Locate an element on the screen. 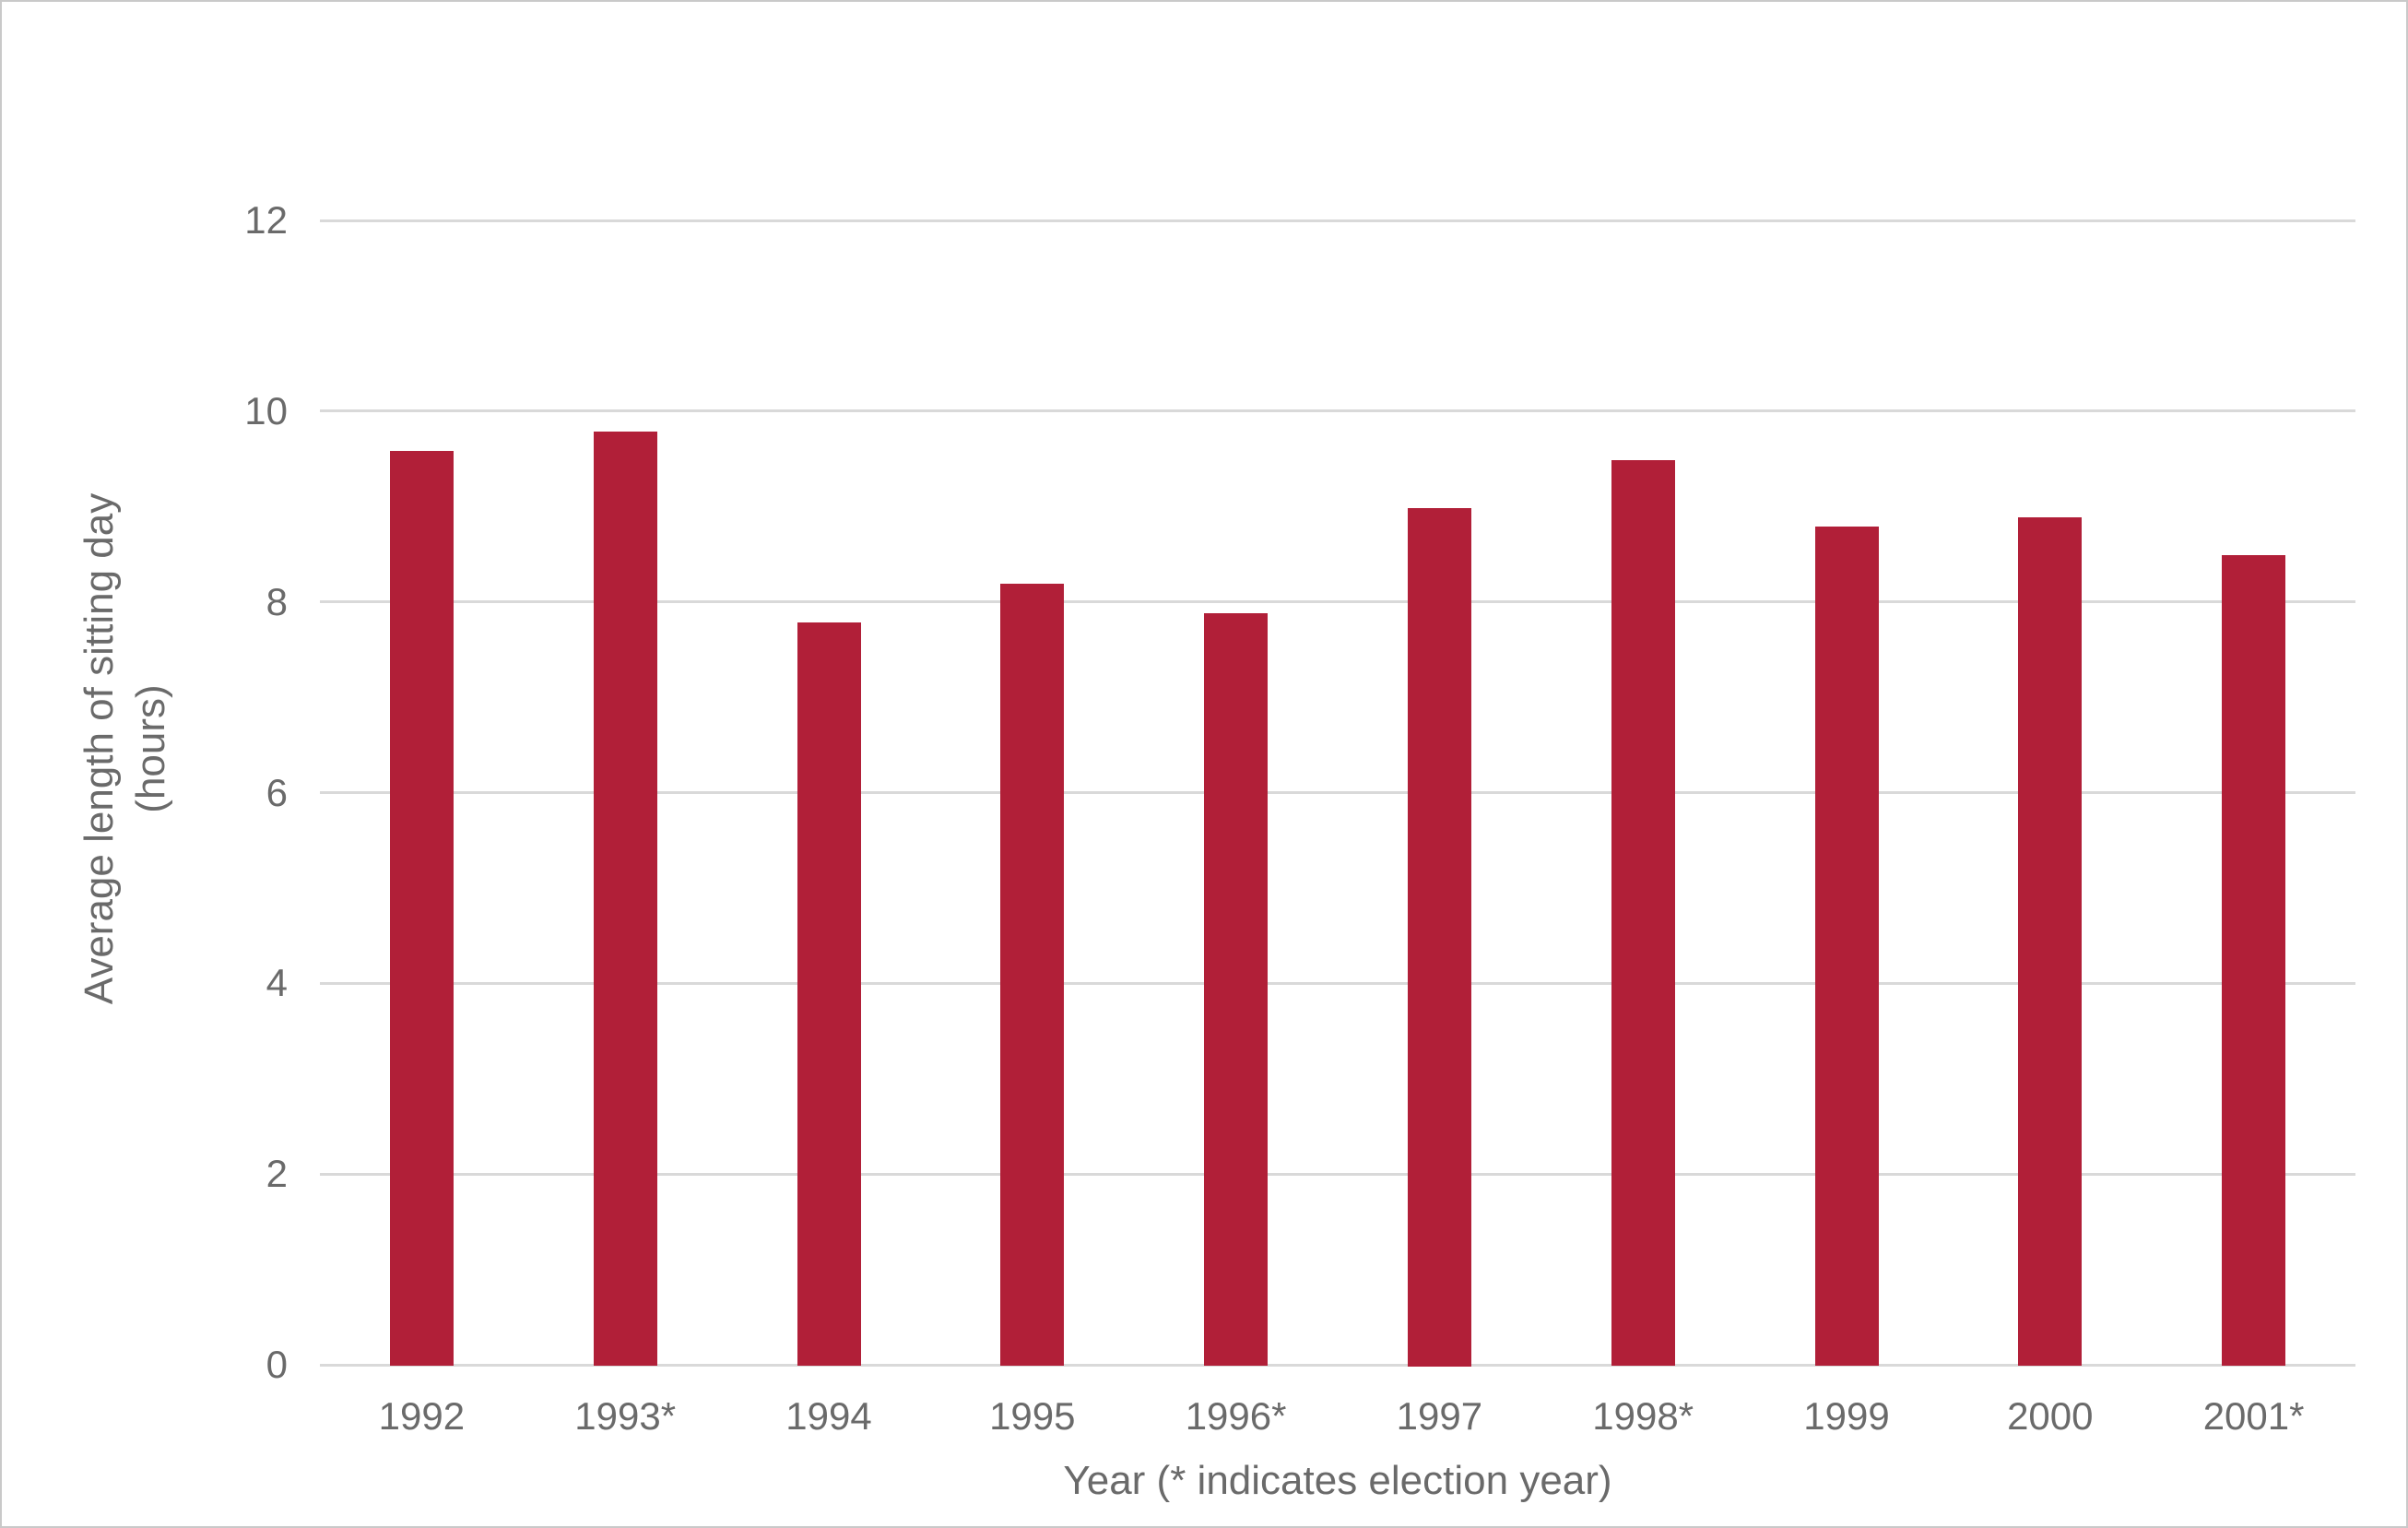 This screenshot has width=2408, height=1528. bar-1994 is located at coordinates (829, 994).